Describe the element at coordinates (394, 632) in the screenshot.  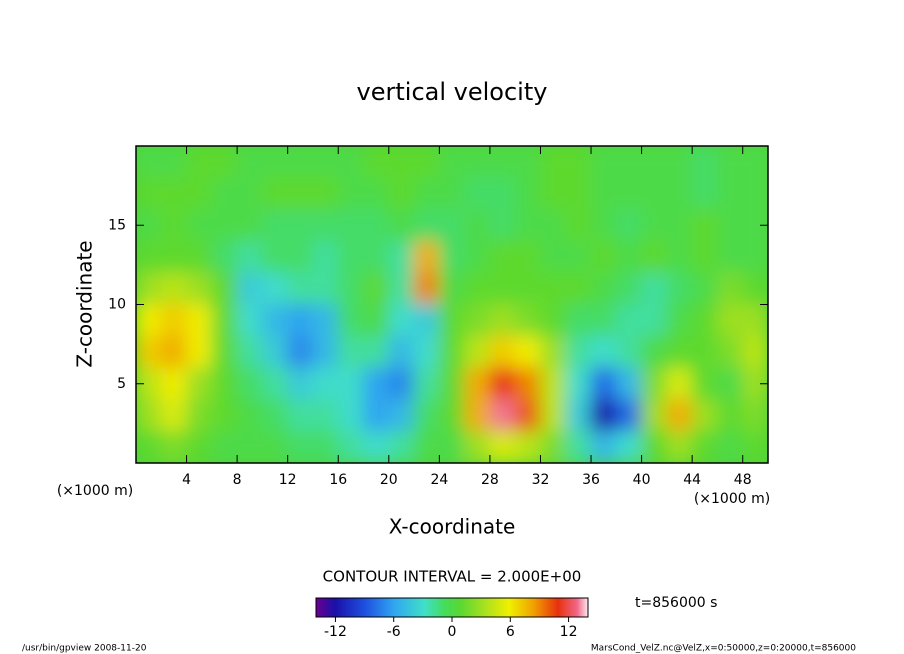
I see `colorbar-tick-label: -6` at that location.